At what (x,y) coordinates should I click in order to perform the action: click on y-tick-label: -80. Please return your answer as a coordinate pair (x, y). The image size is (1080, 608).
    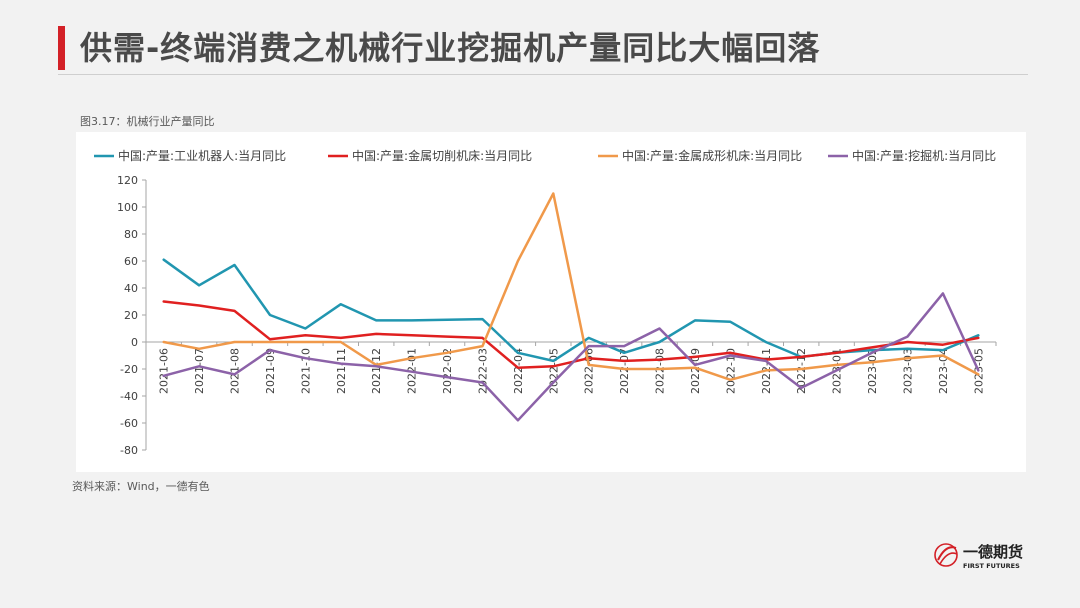
    Looking at the image, I should click on (129, 450).